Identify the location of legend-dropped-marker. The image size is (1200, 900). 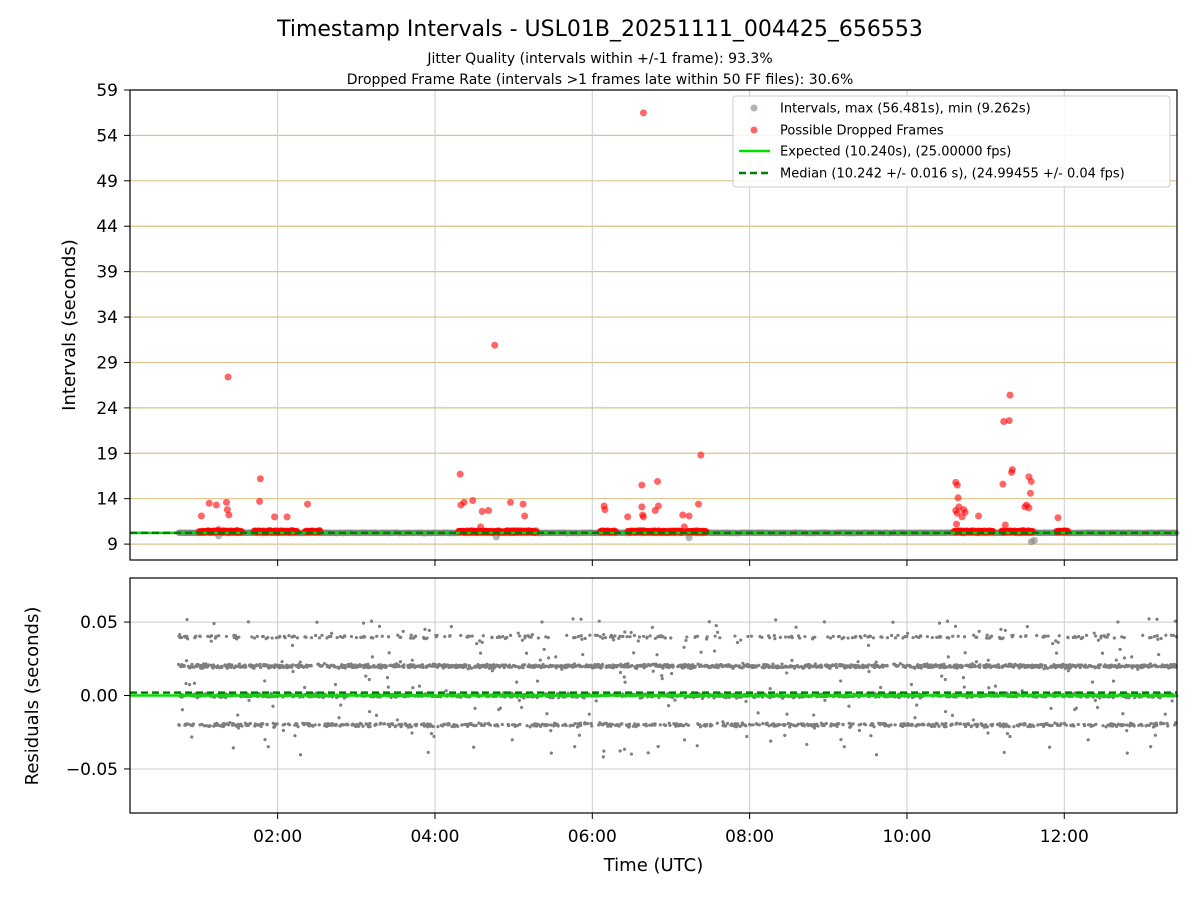
(754, 130).